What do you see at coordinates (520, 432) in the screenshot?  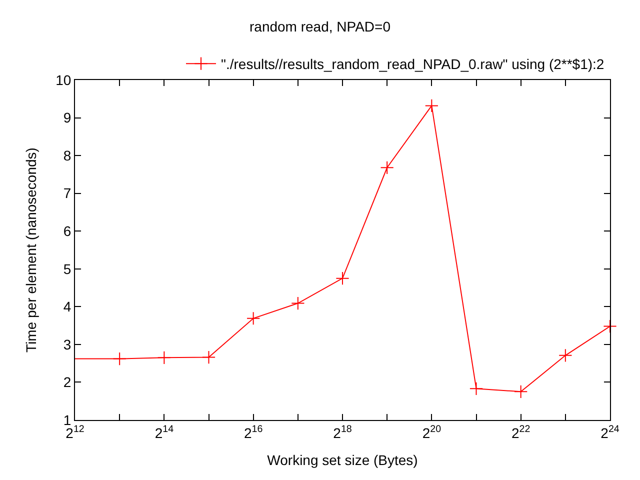 I see `x-tick-label: 2$^{22}$` at bounding box center [520, 432].